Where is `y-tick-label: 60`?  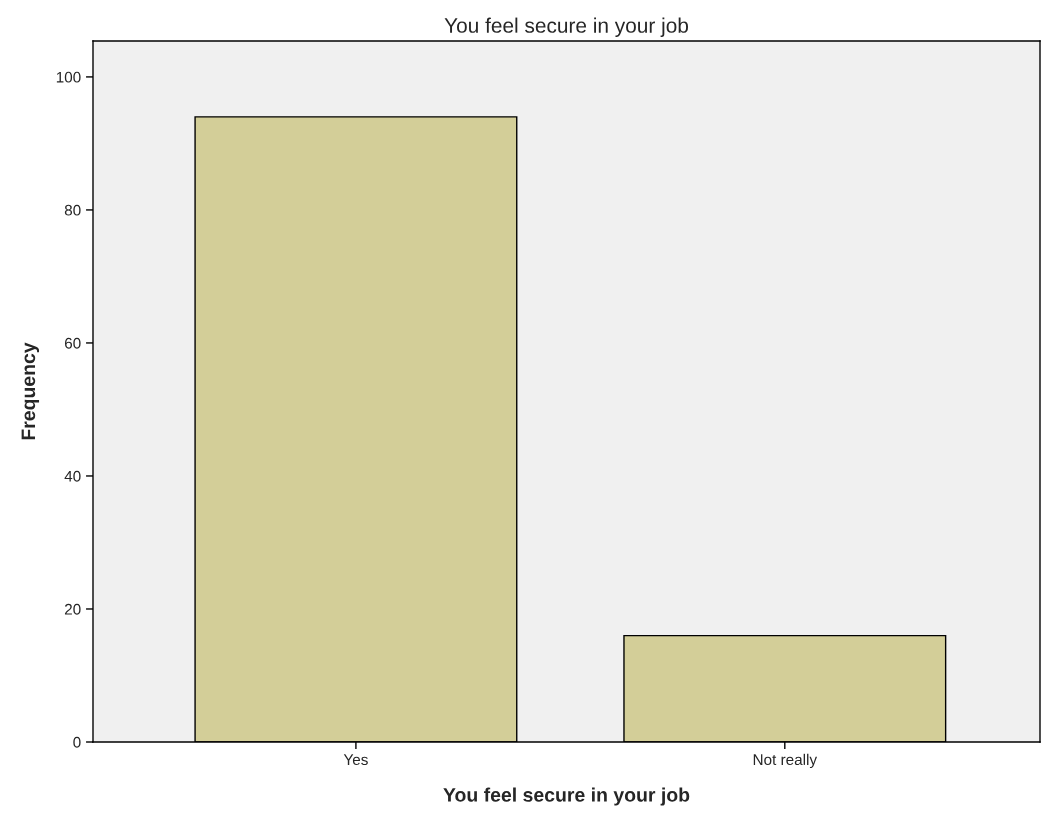 y-tick-label: 60 is located at coordinates (72, 343).